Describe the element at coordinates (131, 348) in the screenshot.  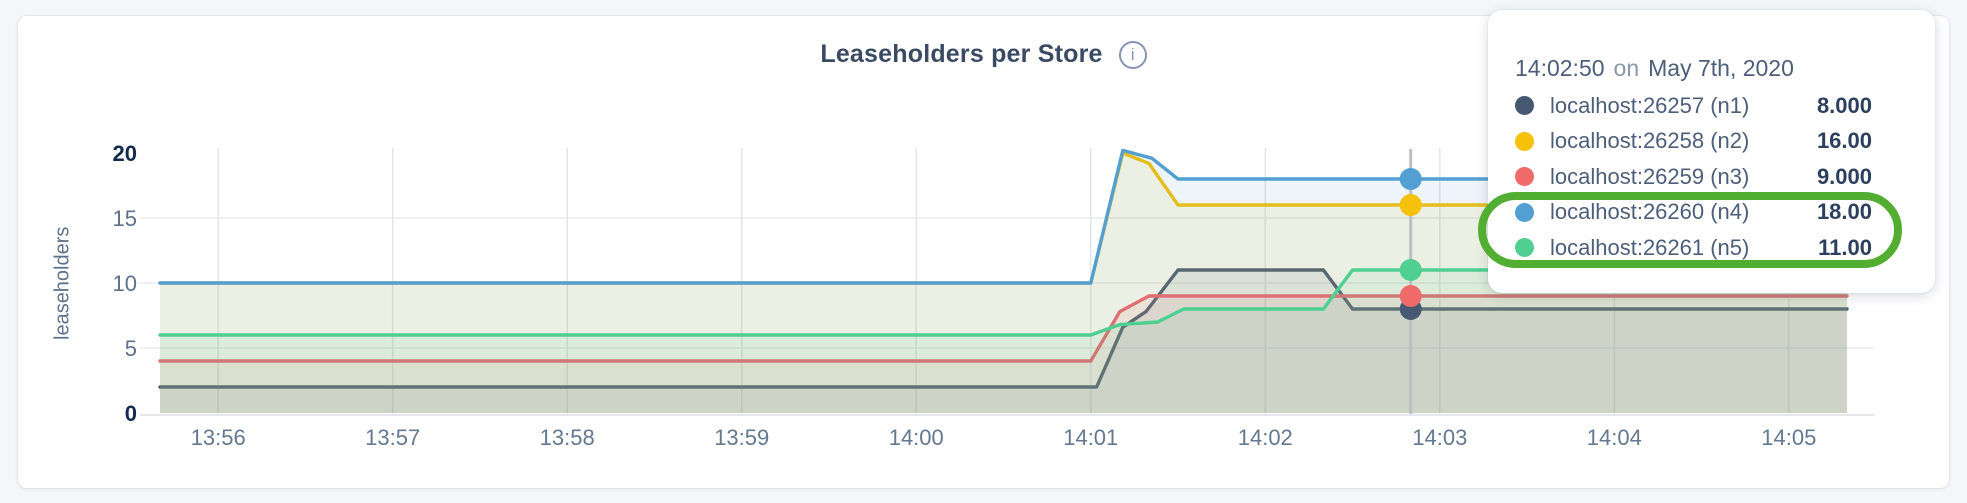
I see `y-tick-label: 5` at that location.